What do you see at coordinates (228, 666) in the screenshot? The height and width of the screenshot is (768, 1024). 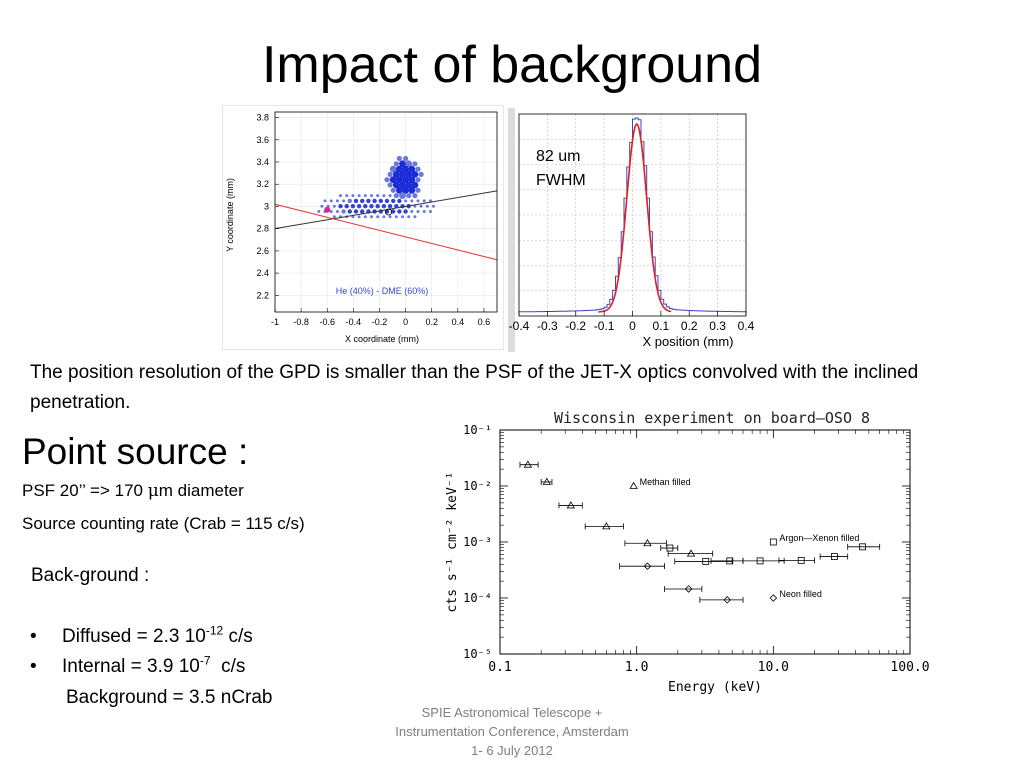 I see `internal-unit: c/s` at bounding box center [228, 666].